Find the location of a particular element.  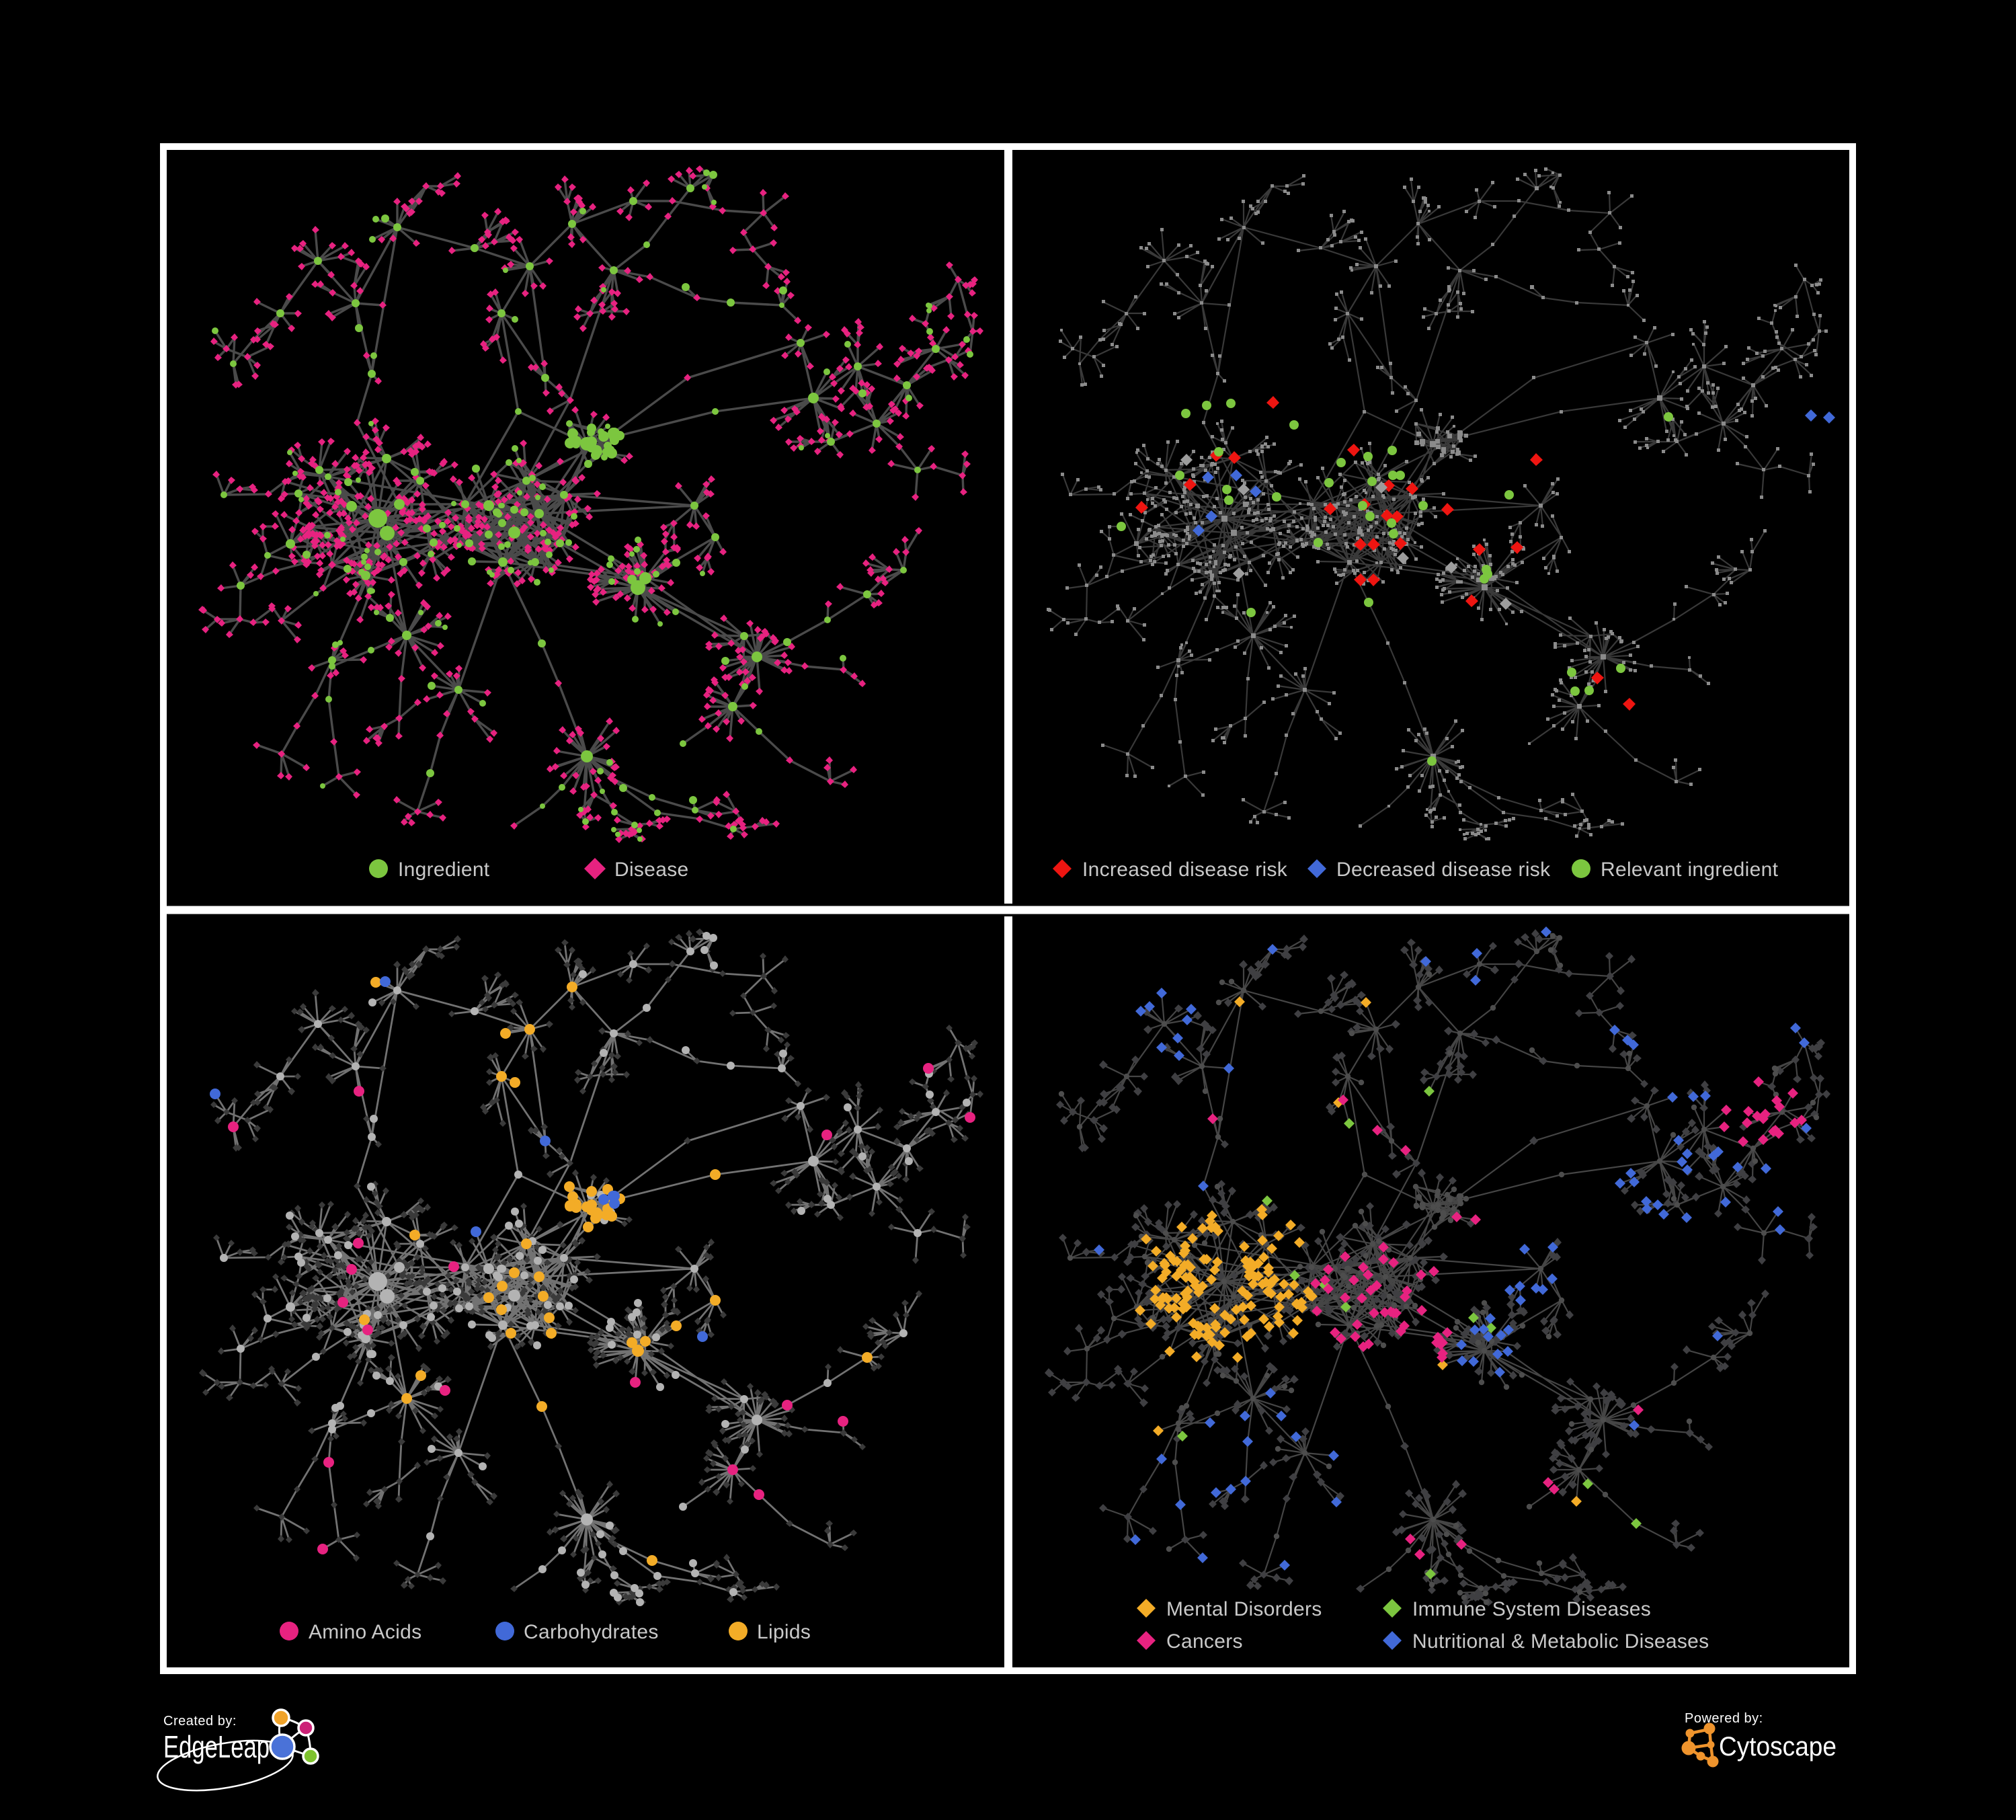

svg-text: Decreased disease risk is located at coordinates (1443, 870).